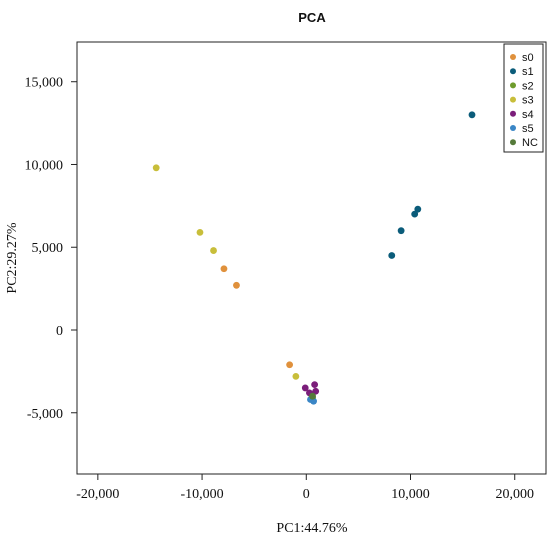 Image resolution: width=550 pixels, height=544 pixels. I want to click on legend-label-s0: s0, so click(528, 58).